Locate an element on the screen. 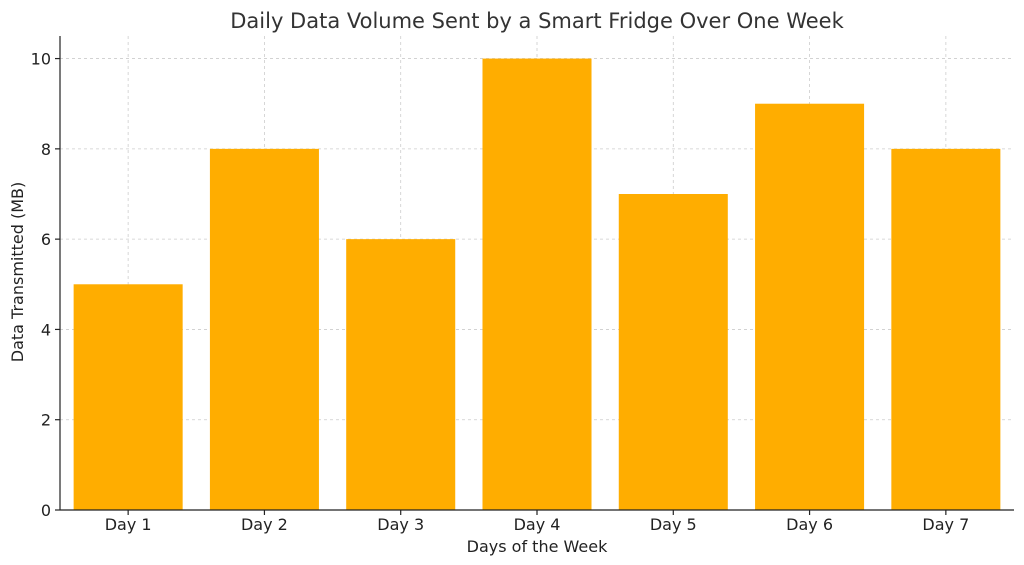  y-tick-label: 8 is located at coordinates (46, 149).